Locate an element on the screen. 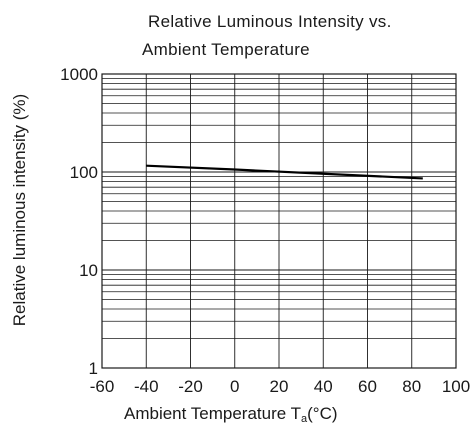 This screenshot has width=472, height=432. y-tick-label: 100 is located at coordinates (84, 172).